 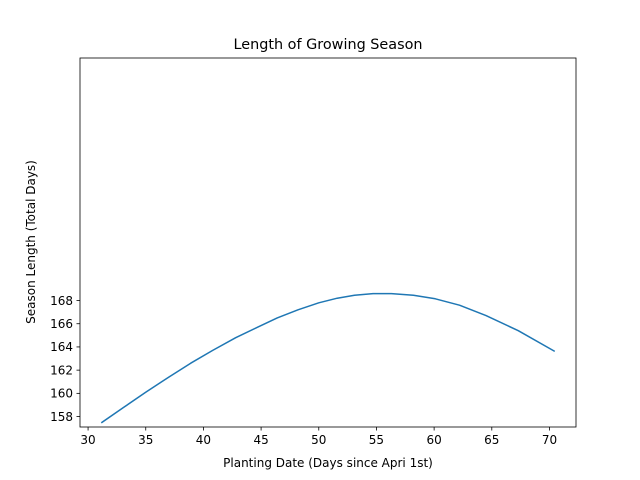 I want to click on y-tick-label: 168, so click(x=61, y=301).